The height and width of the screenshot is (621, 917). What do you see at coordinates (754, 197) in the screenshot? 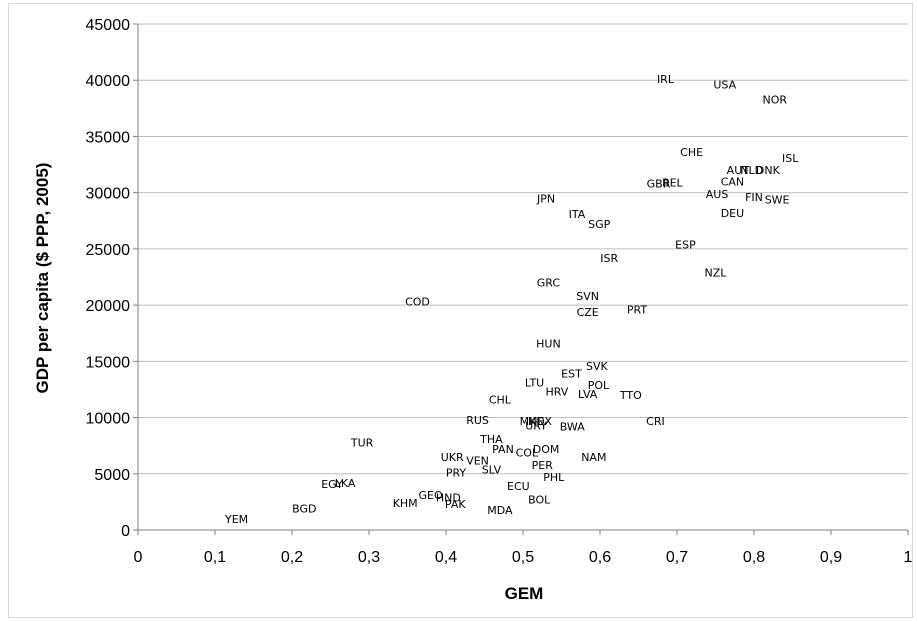
I see `point-label: FIN` at bounding box center [754, 197].